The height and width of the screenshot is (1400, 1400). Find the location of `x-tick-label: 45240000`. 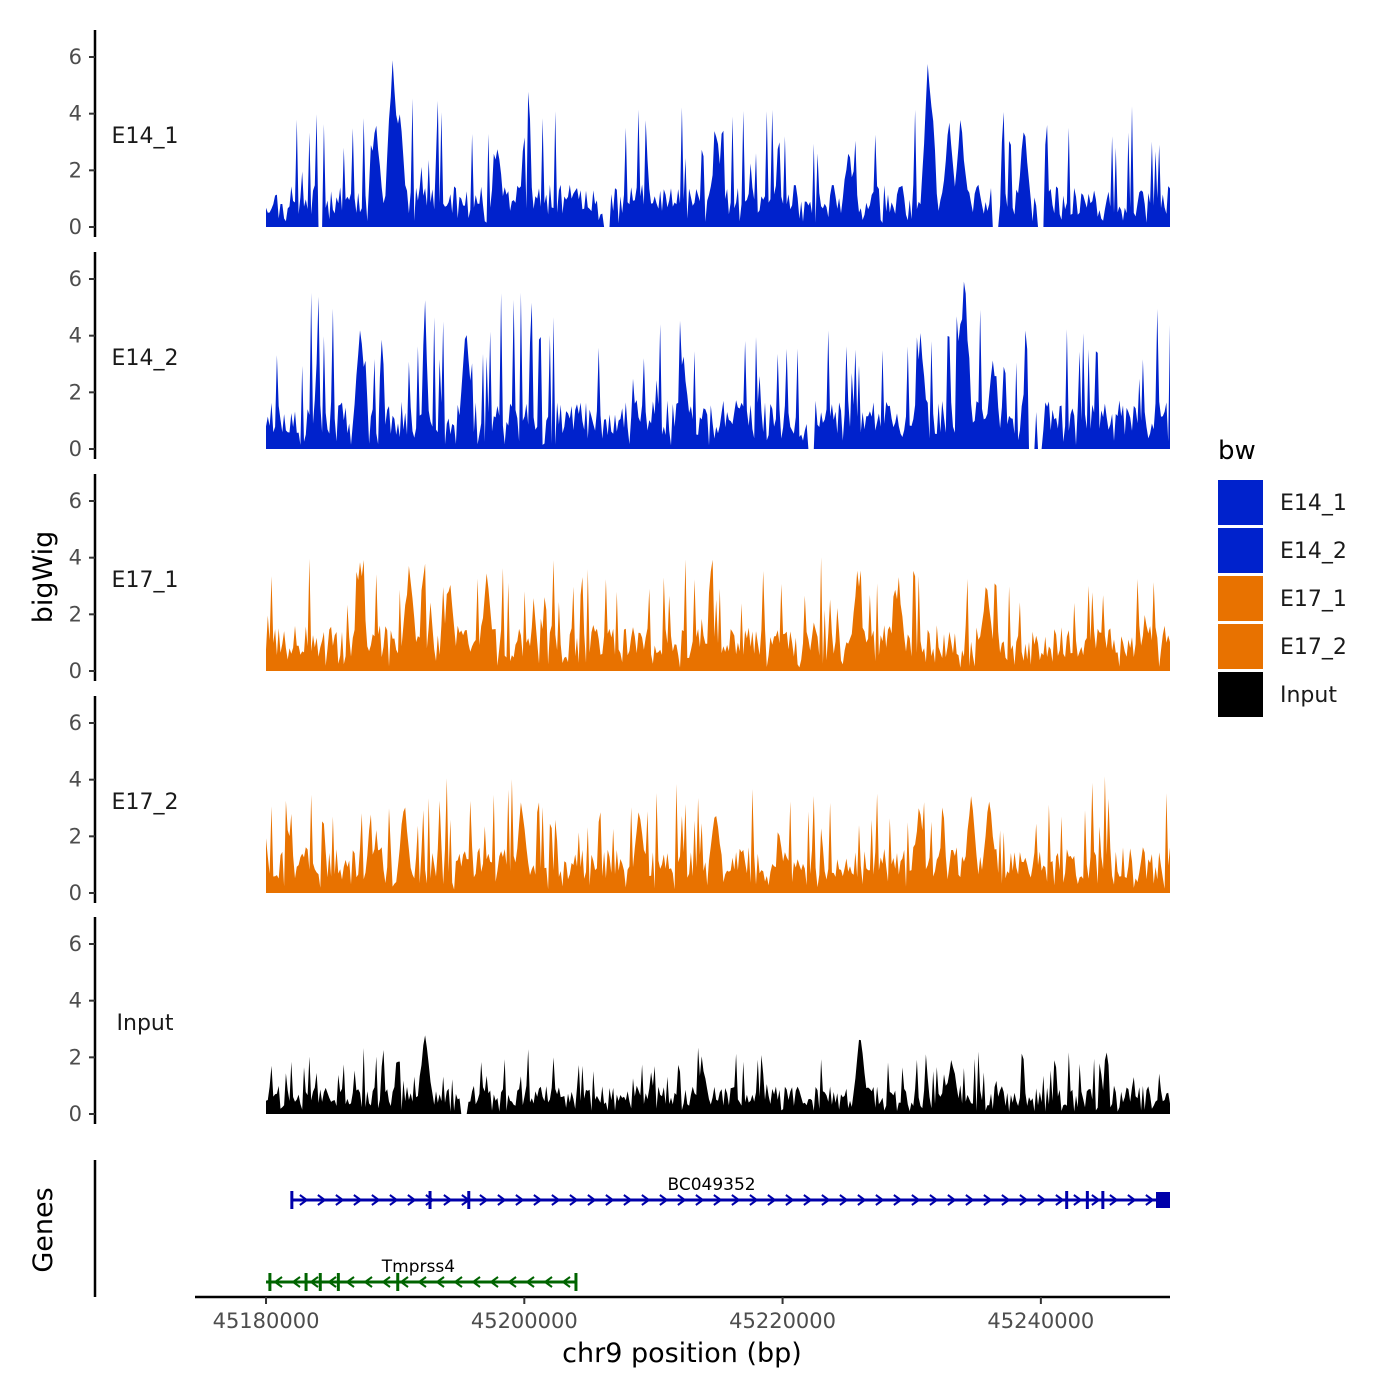

x-tick-label: 45240000 is located at coordinates (1040, 1321).